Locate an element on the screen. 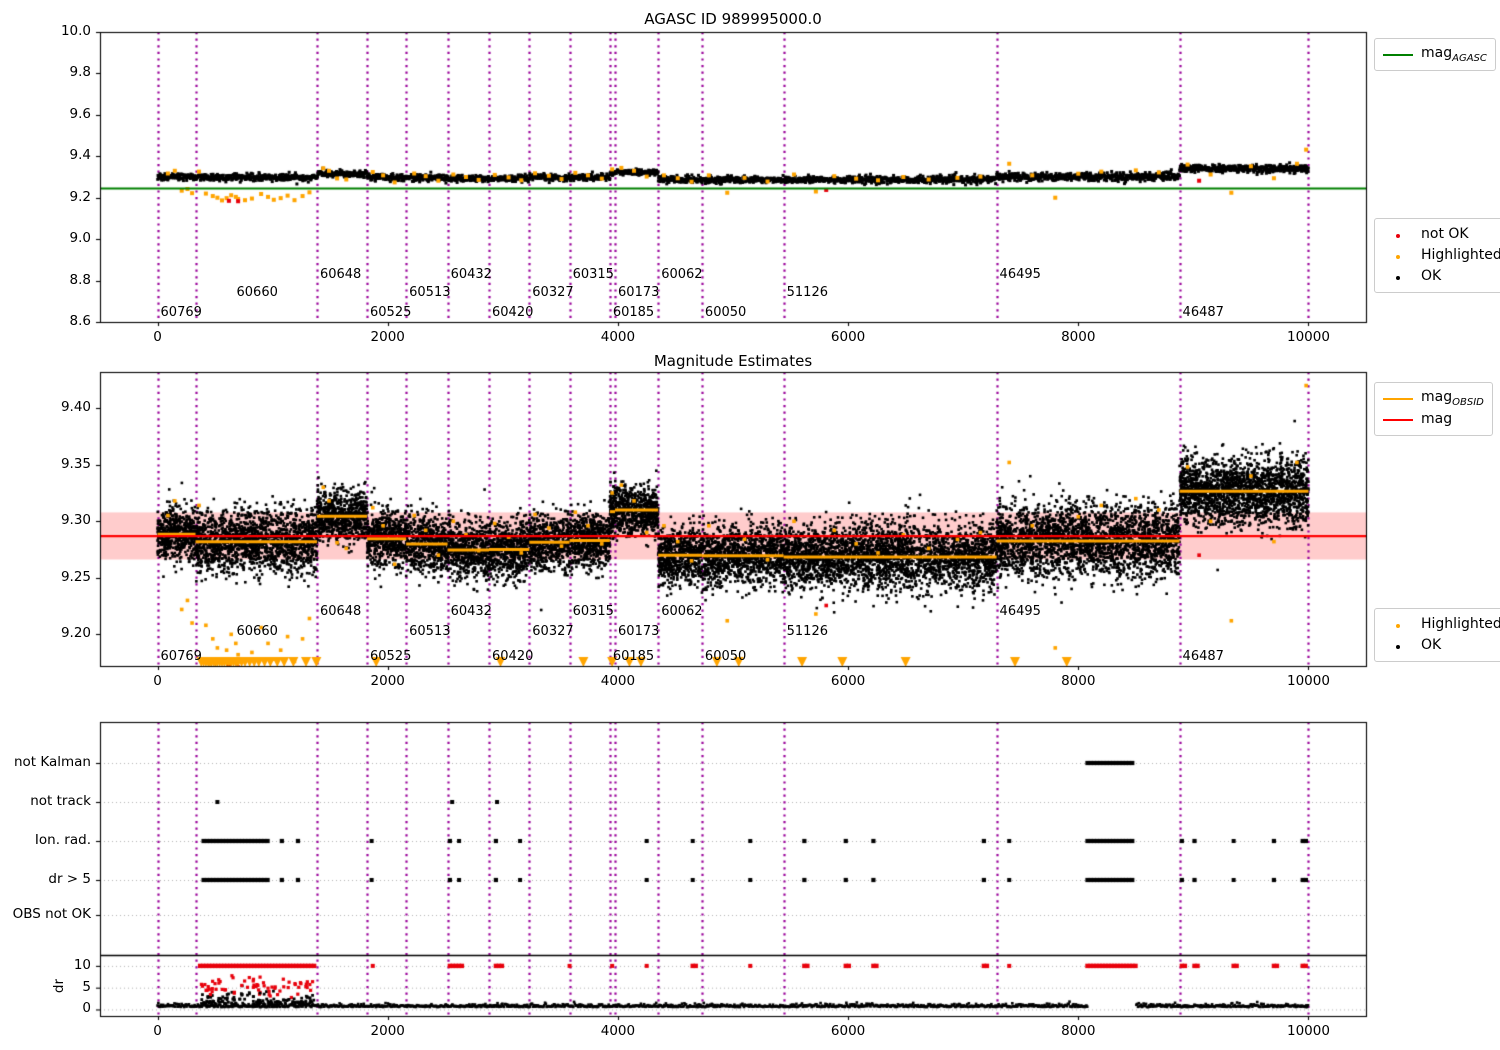 Image resolution: width=1500 pixels, height=1050 pixels. legend-entry: magOBSID is located at coordinates (1433, 398).